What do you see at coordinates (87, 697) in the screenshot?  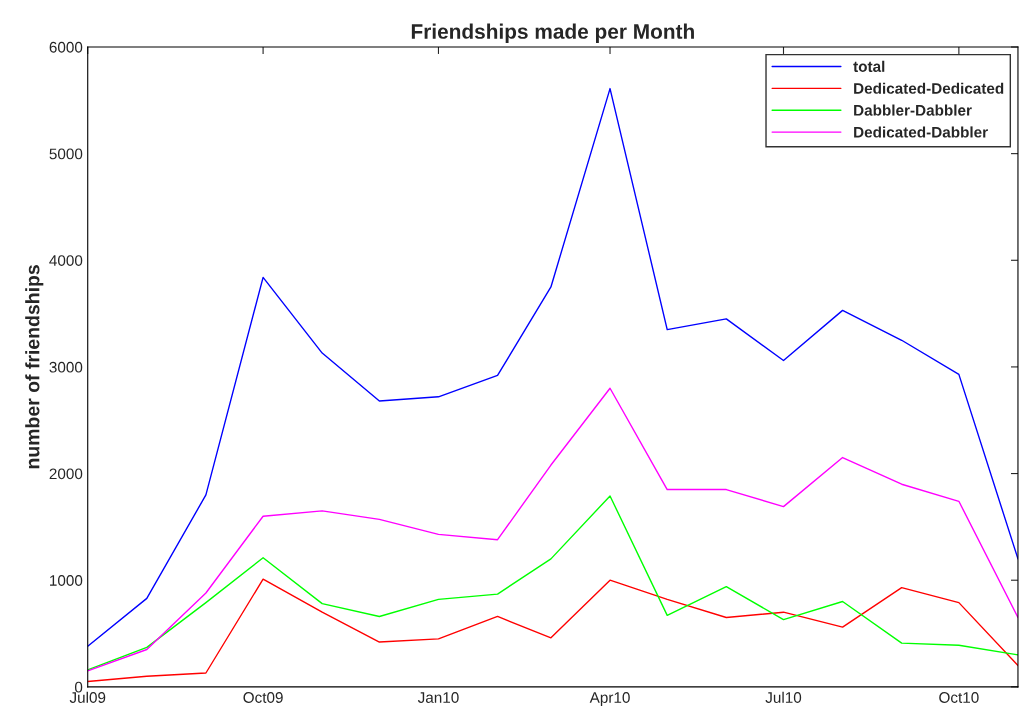 I see `x-tick-label: Jul09` at bounding box center [87, 697].